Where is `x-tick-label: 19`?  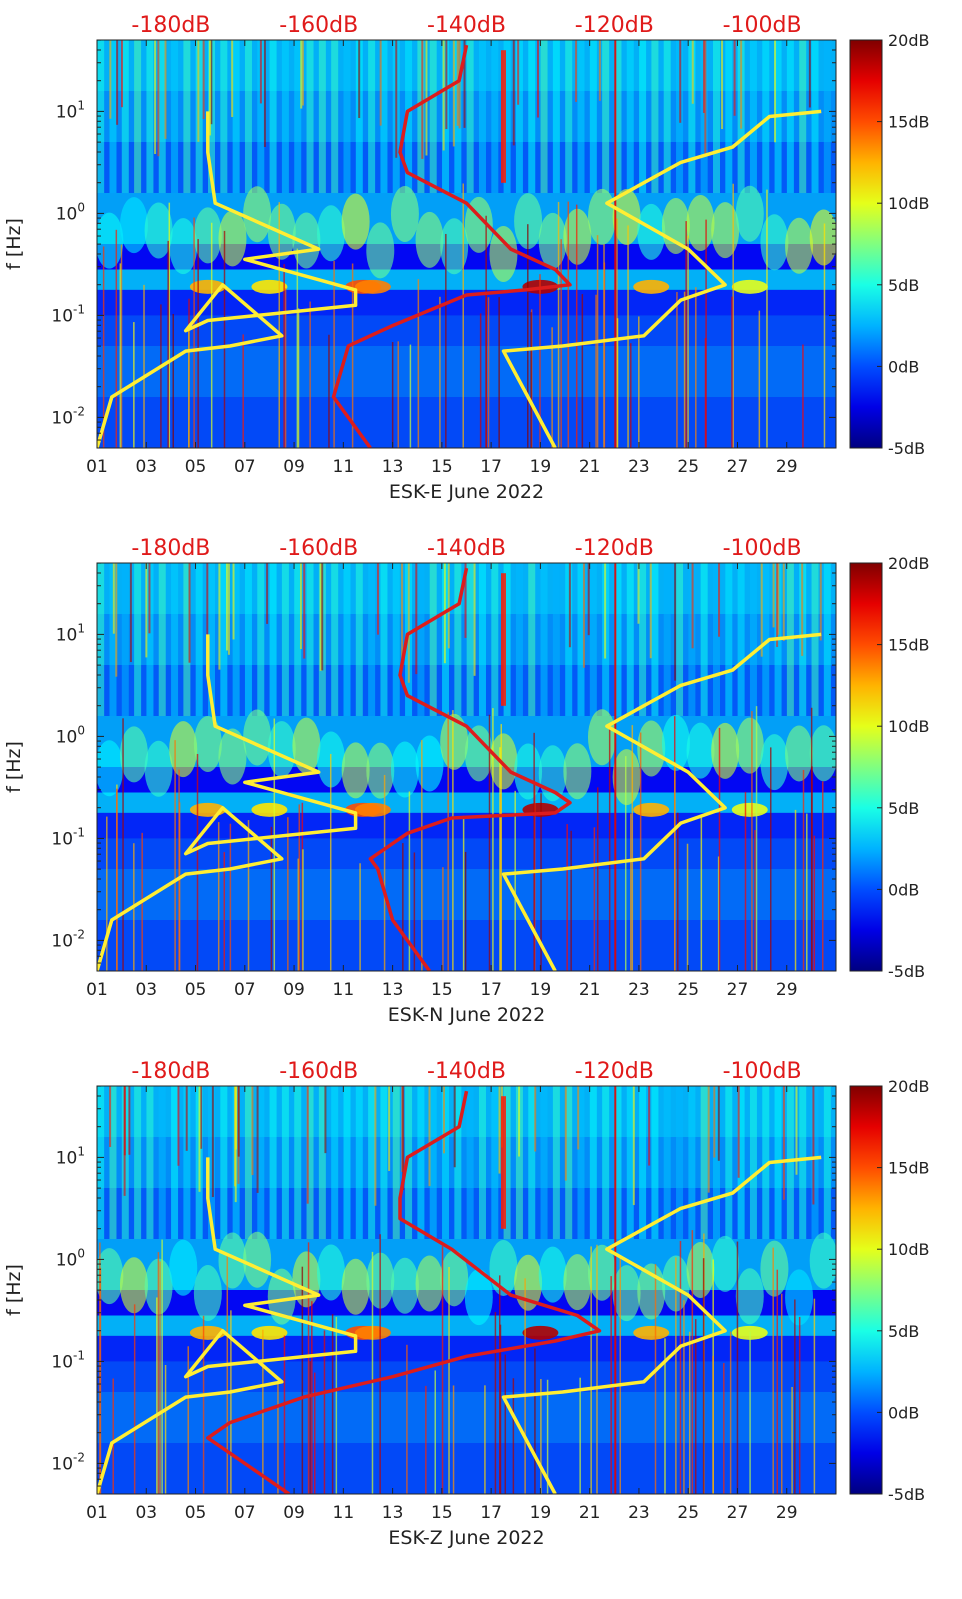
x-tick-label: 19 is located at coordinates (541, 1513).